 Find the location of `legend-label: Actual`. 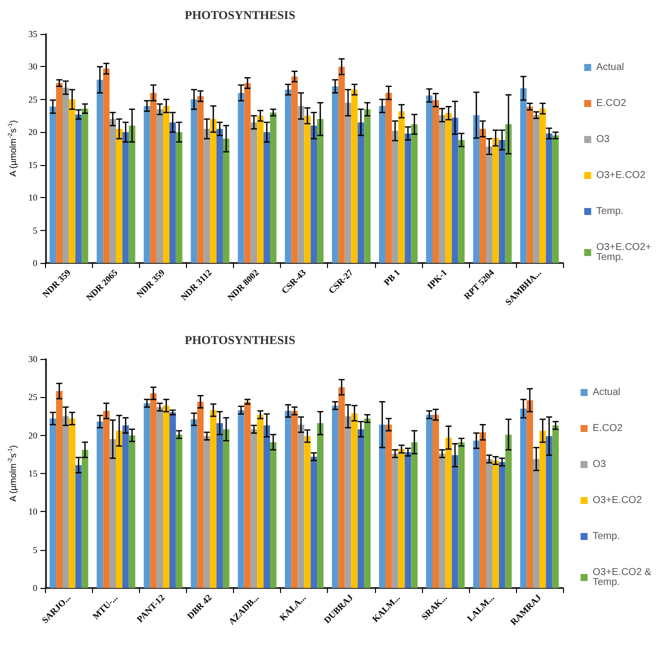

legend-label: Actual is located at coordinates (610, 67).